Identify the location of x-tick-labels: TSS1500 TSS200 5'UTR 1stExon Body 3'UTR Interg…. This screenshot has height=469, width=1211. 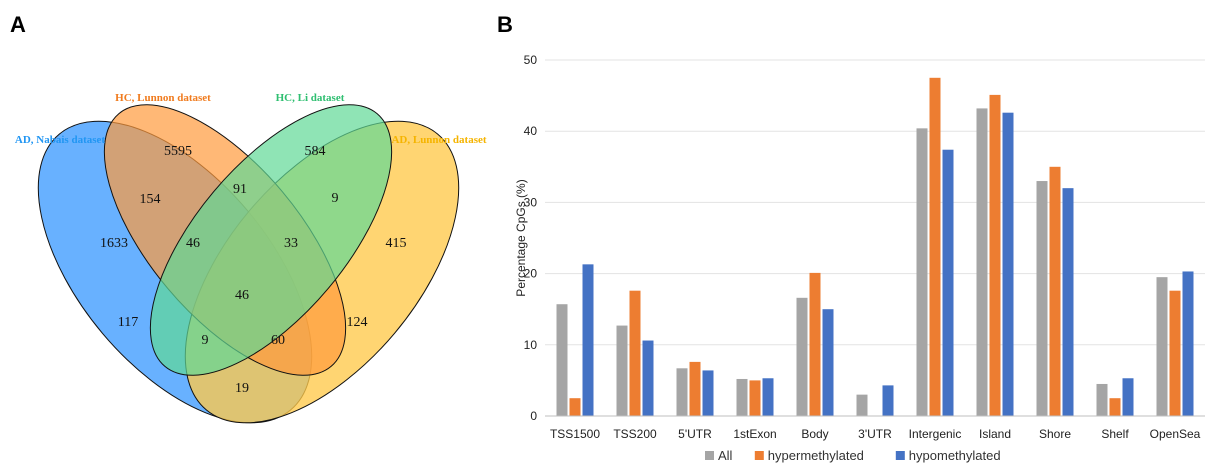
(875, 434).